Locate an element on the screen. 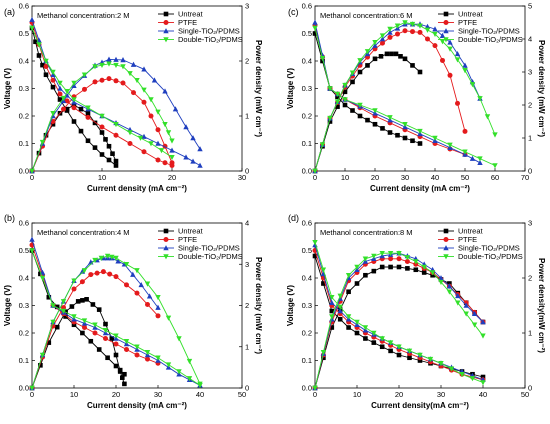 The height and width of the screenshot is (424, 550). y-tick-label: 0.6 is located at coordinates (24, 6).